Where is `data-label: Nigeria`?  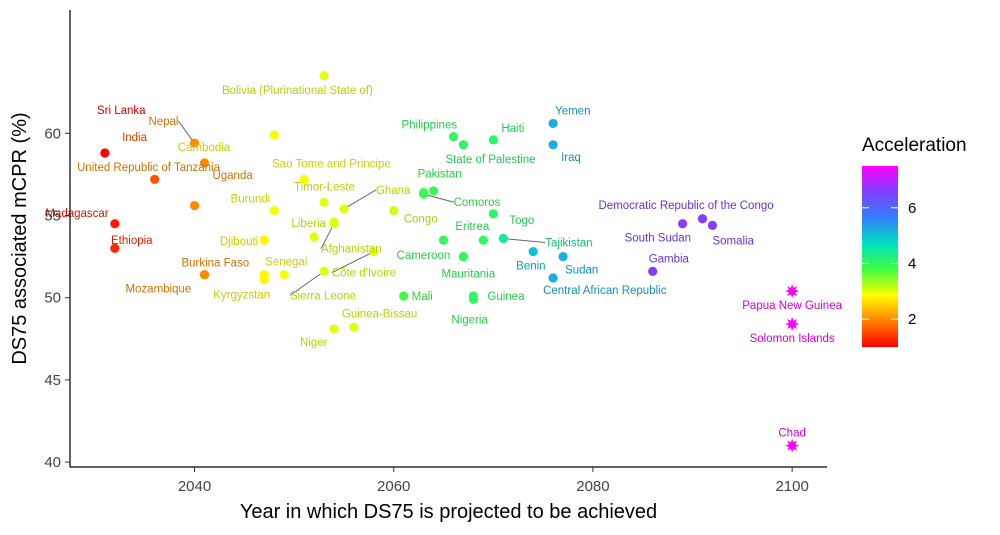
data-label: Nigeria is located at coordinates (469, 320).